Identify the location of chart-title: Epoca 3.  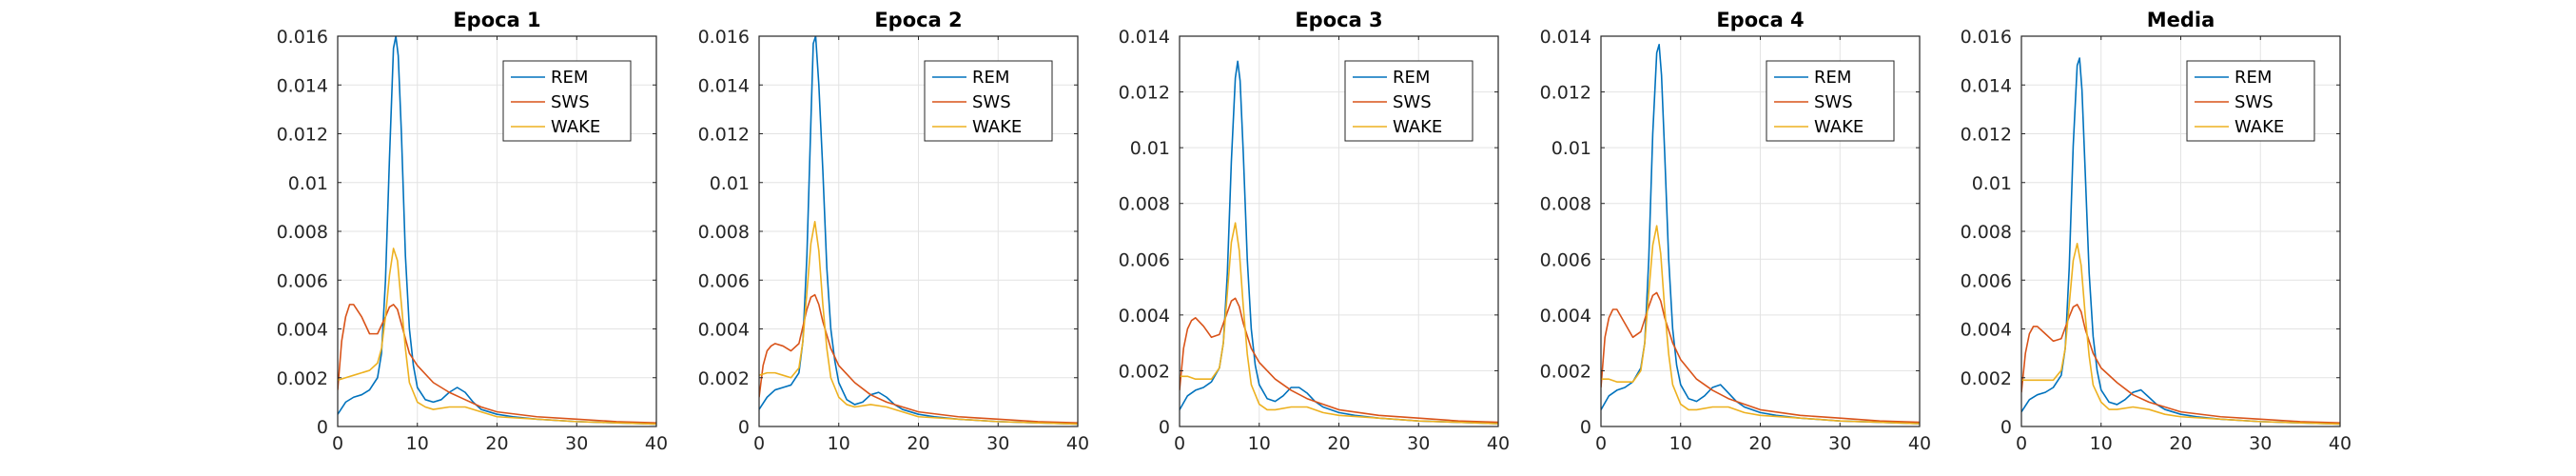
(1338, 20).